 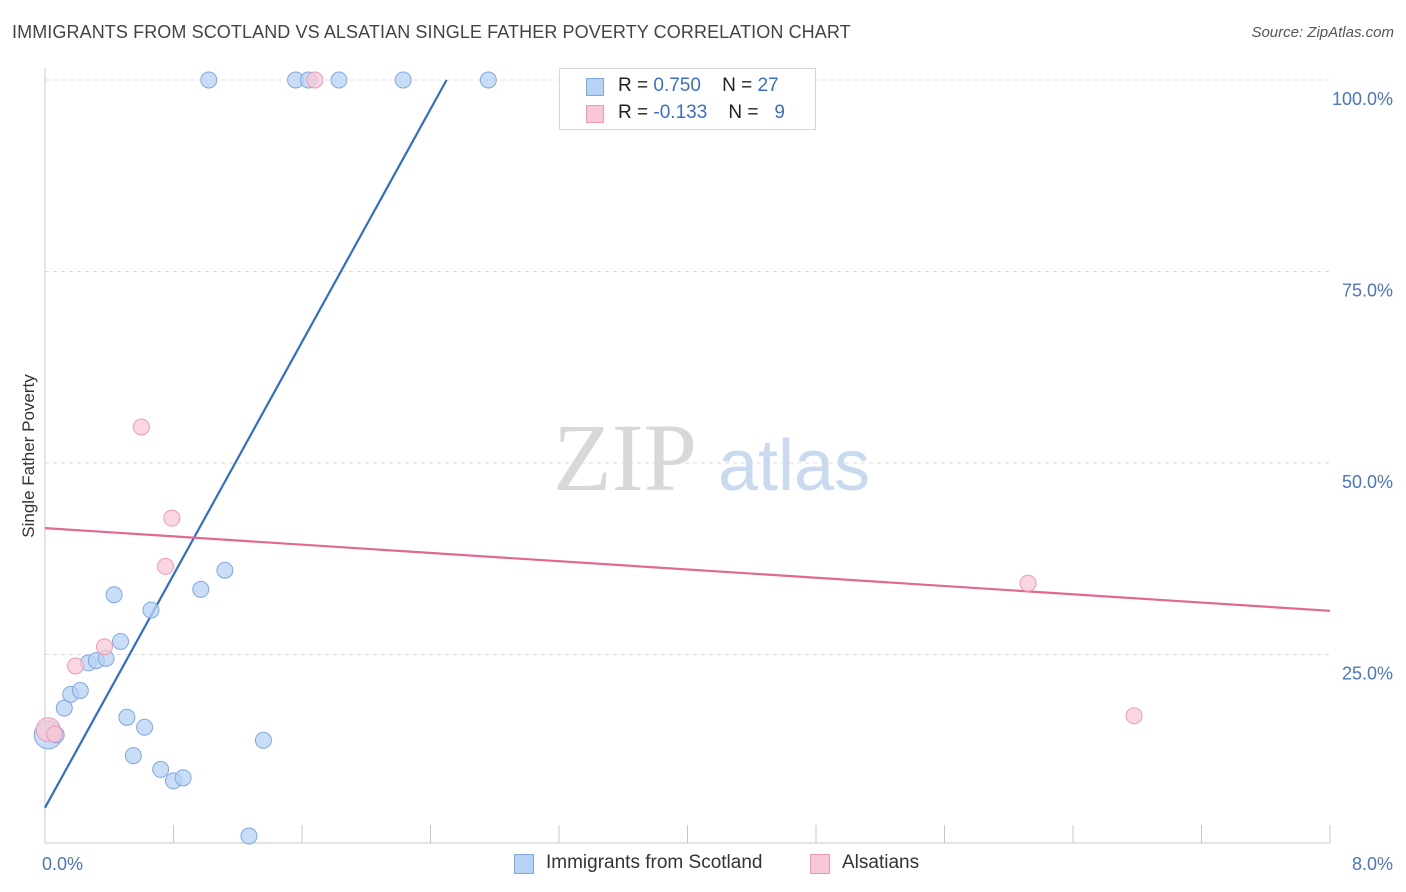 What do you see at coordinates (677, 85) in the screenshot?
I see `r-value: 0.750` at bounding box center [677, 85].